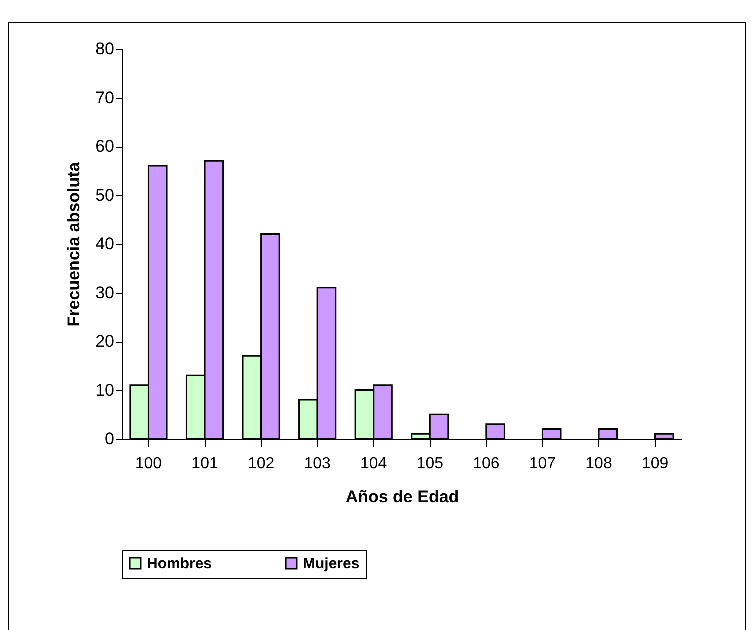  What do you see at coordinates (105, 341) in the screenshot?
I see `y-tick-label: 20` at bounding box center [105, 341].